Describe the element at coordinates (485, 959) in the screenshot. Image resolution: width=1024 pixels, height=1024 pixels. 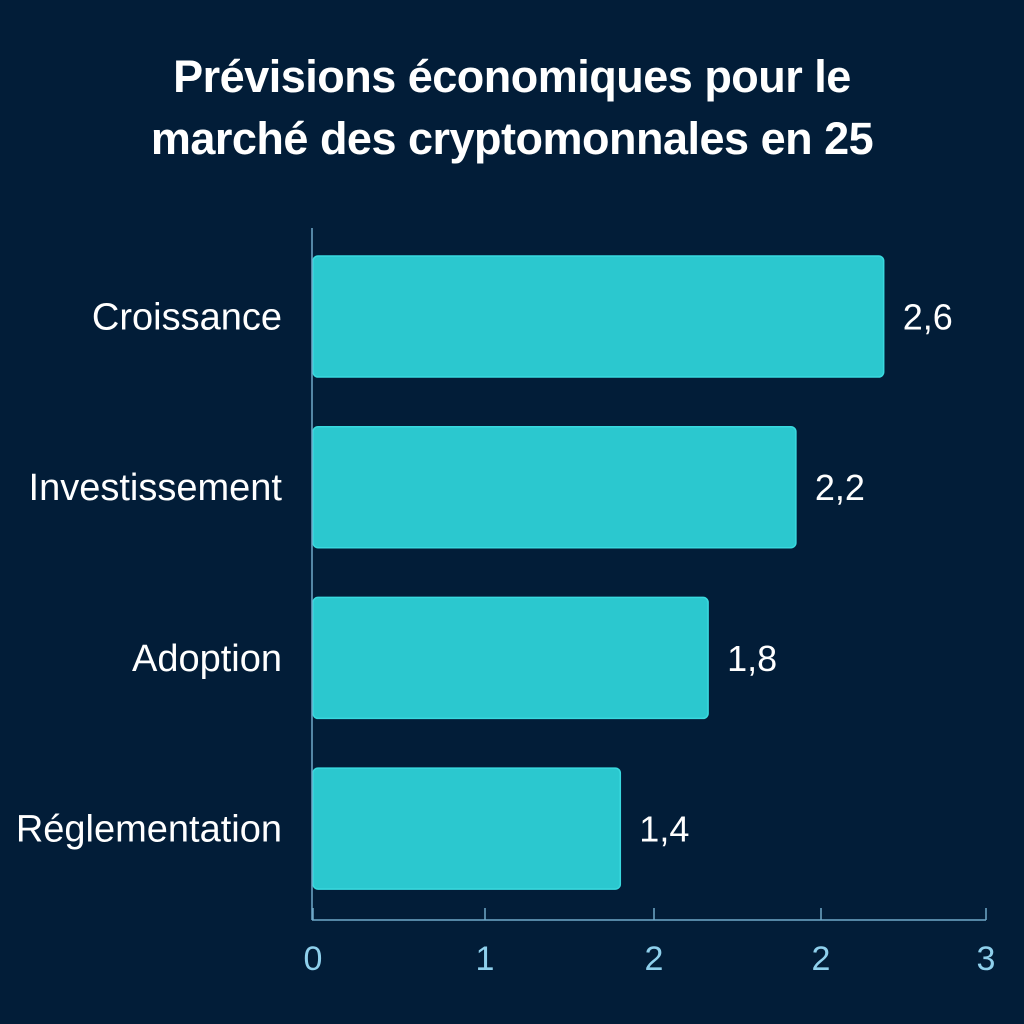
I see `x-tick-label: 1` at that location.